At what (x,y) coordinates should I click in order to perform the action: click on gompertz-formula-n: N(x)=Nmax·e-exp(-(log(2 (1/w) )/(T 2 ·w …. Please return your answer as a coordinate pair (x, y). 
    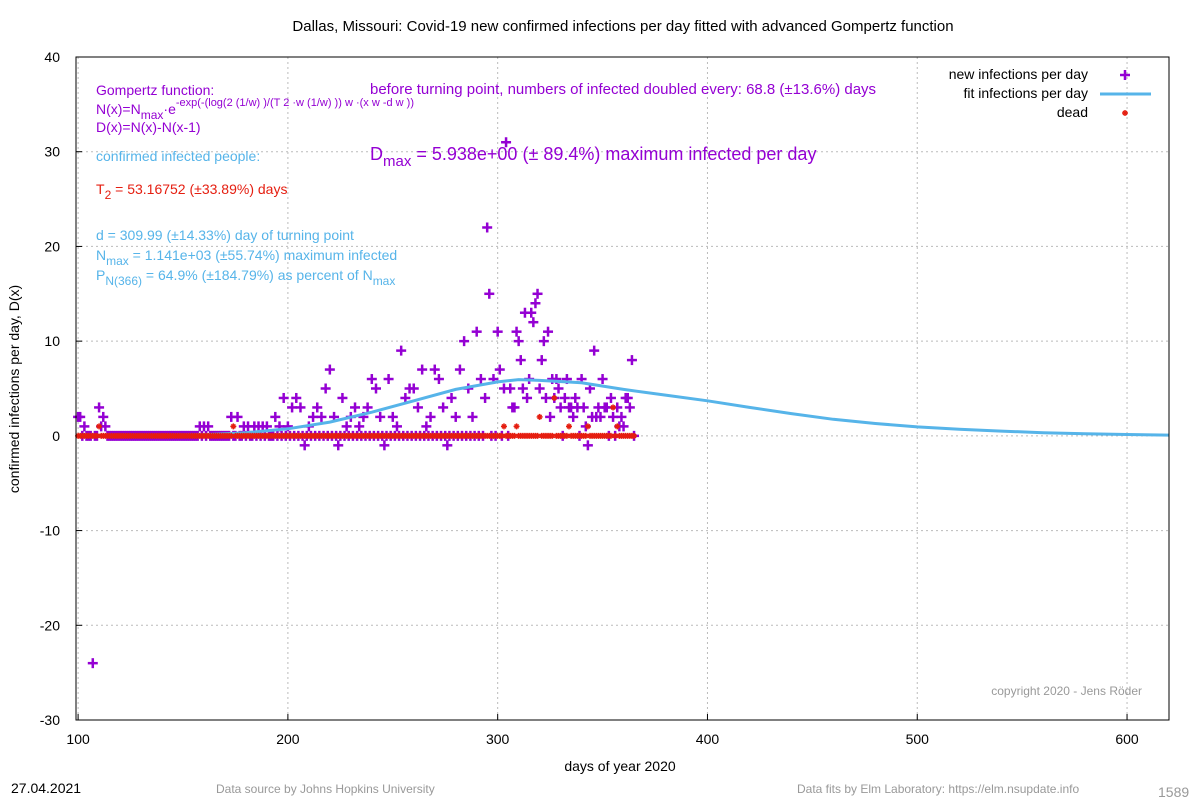
    Looking at the image, I should click on (255, 109).